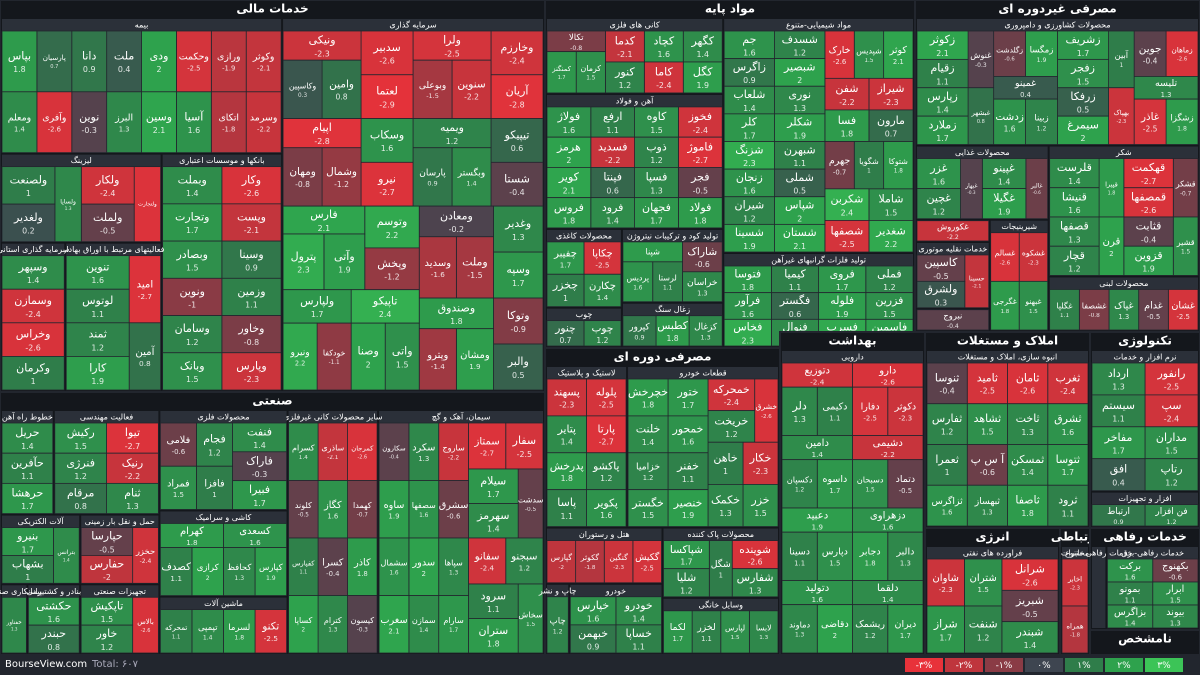 The image size is (1200, 675). I want to click on stock-name: فزرین, so click(889, 300).